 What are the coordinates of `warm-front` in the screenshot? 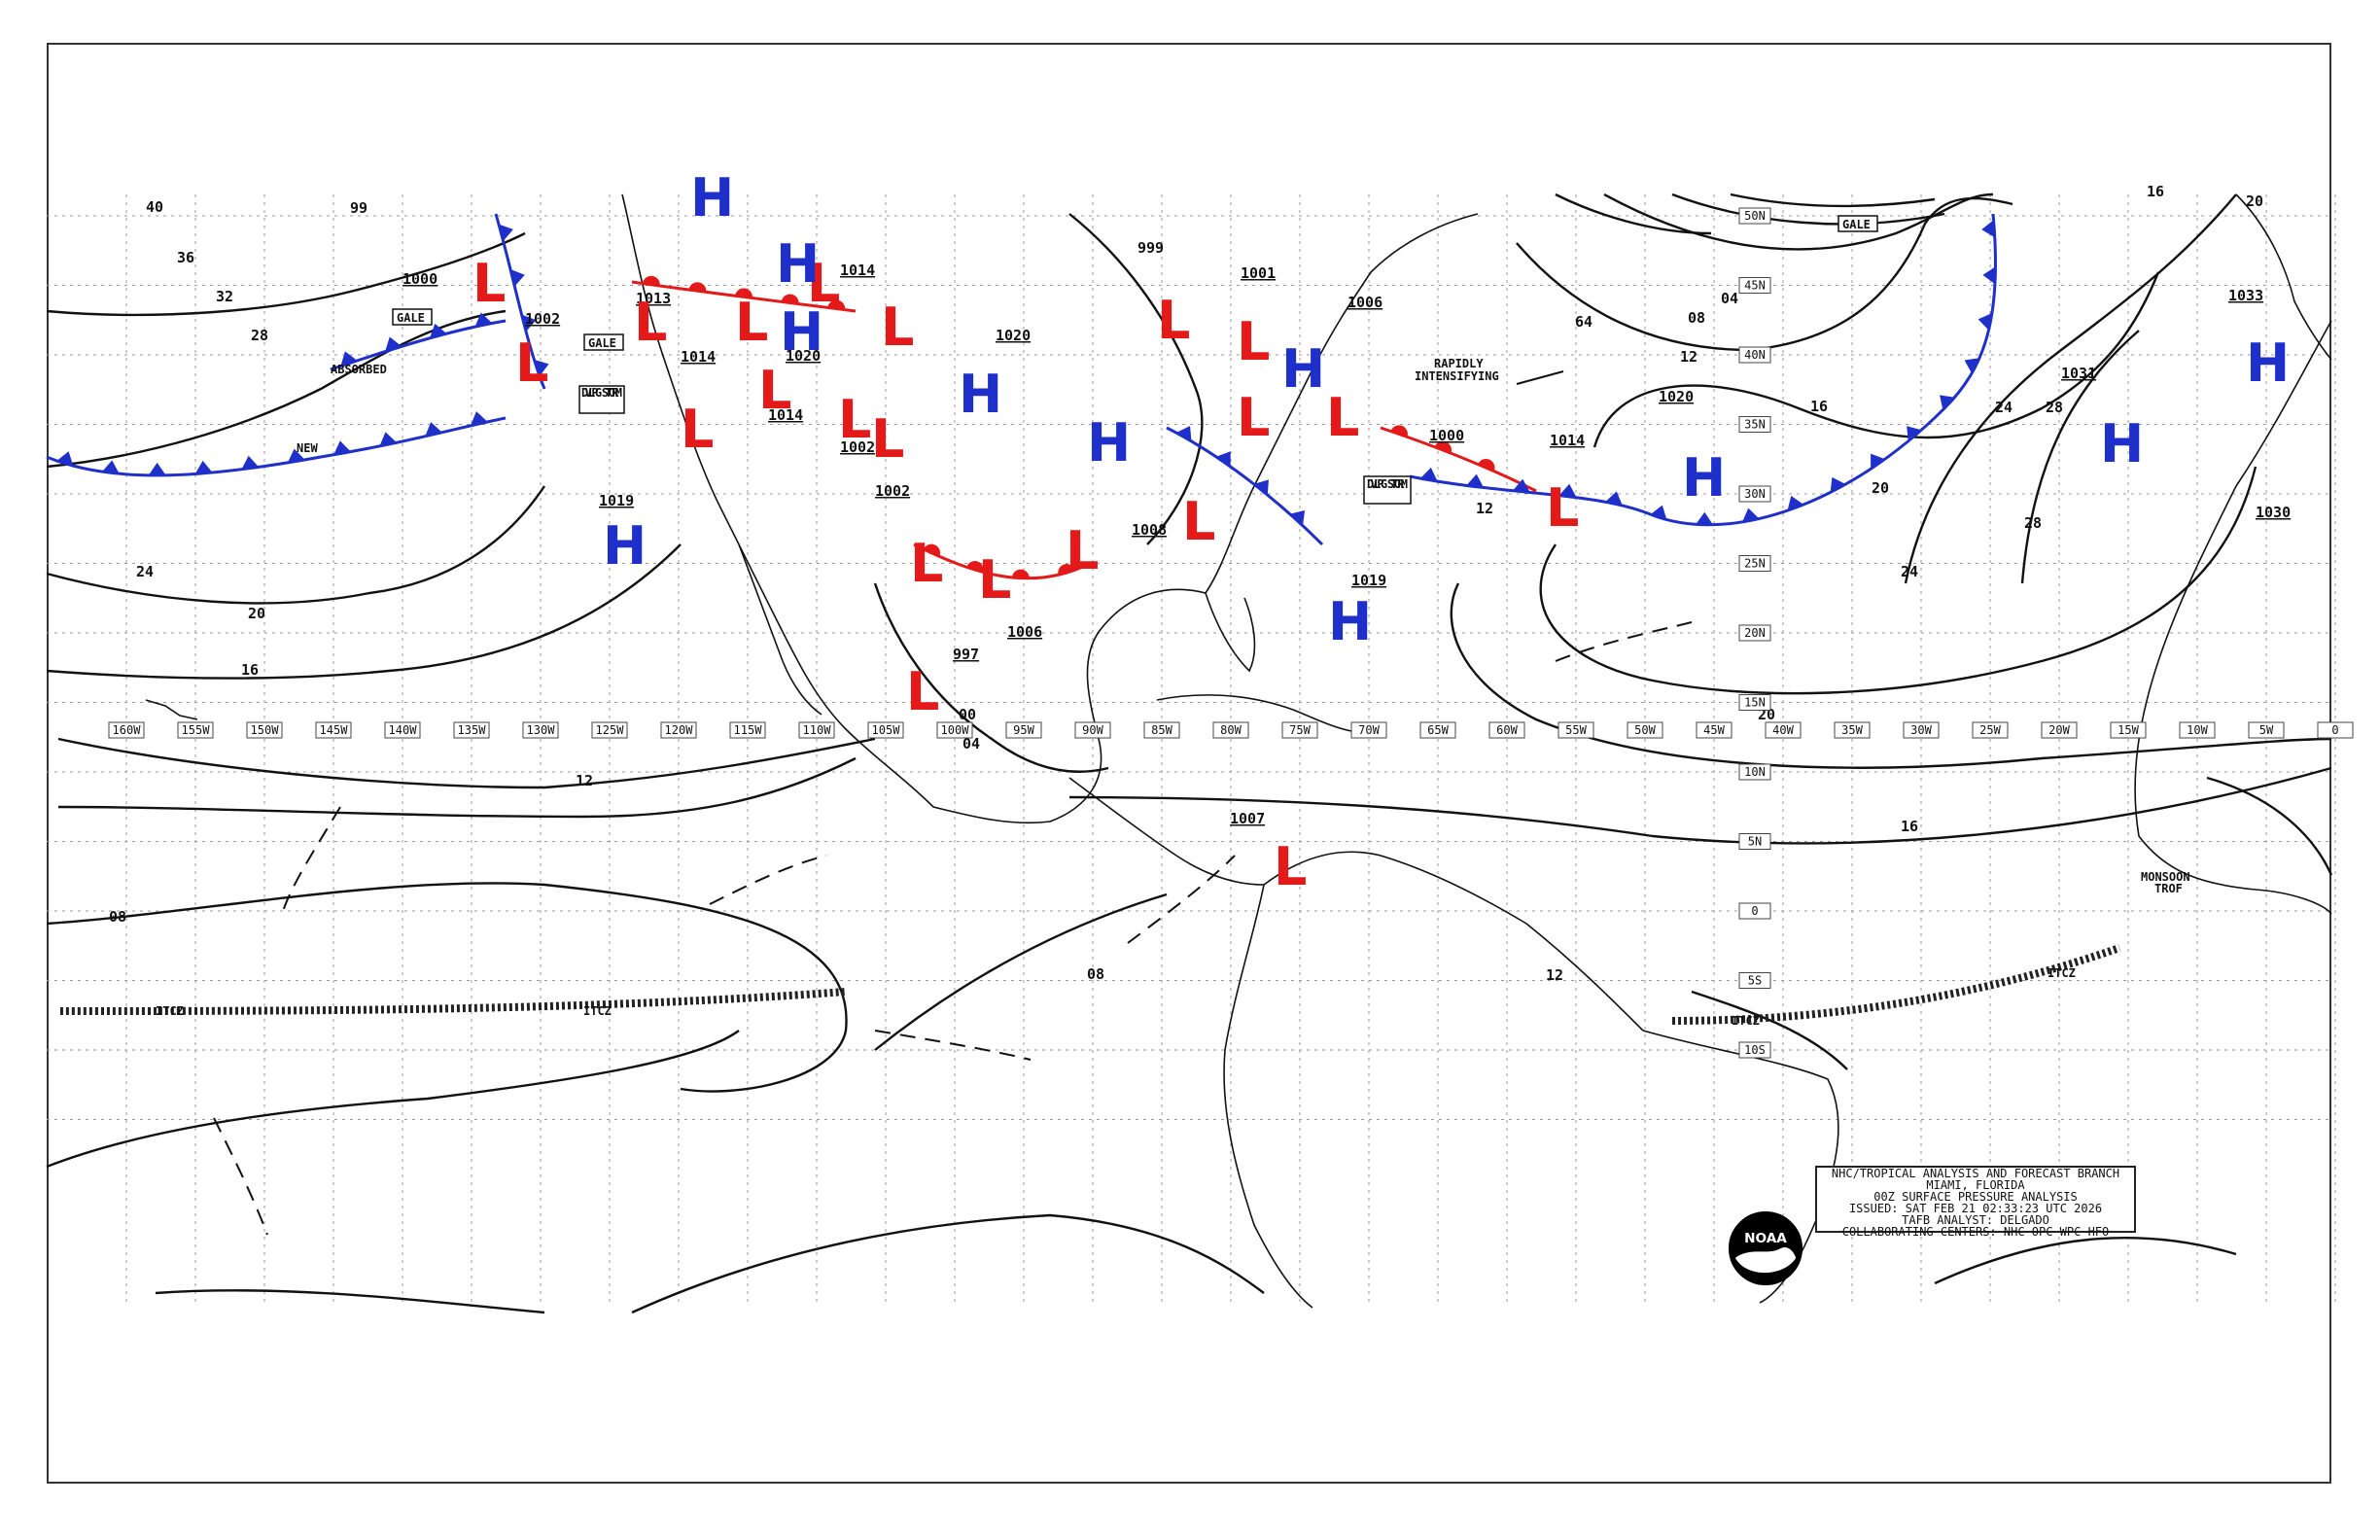 It's located at (1458, 459).